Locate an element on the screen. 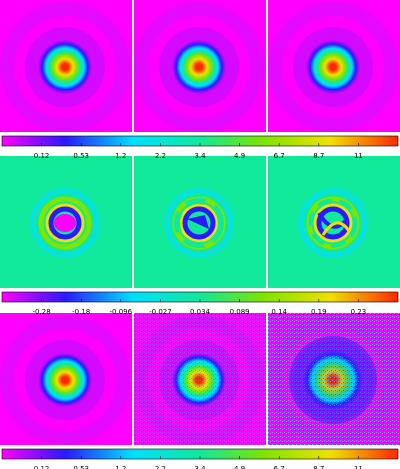 The width and height of the screenshot is (400, 469). colorbar-tick-label: 0.089 is located at coordinates (240, 312).